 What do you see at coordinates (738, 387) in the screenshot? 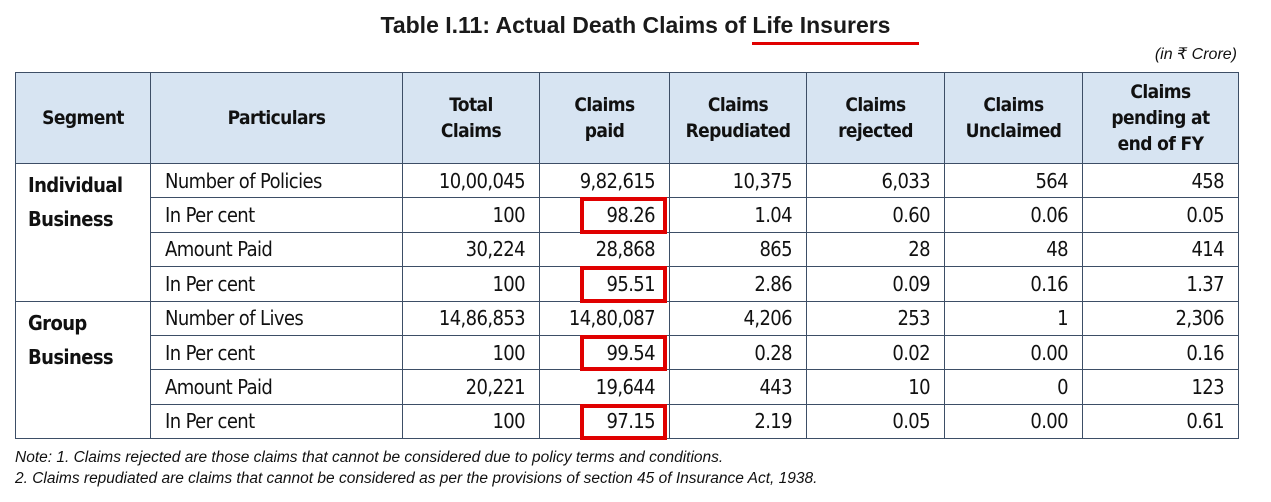
I see `claims-repudiated-cell: 443` at bounding box center [738, 387].